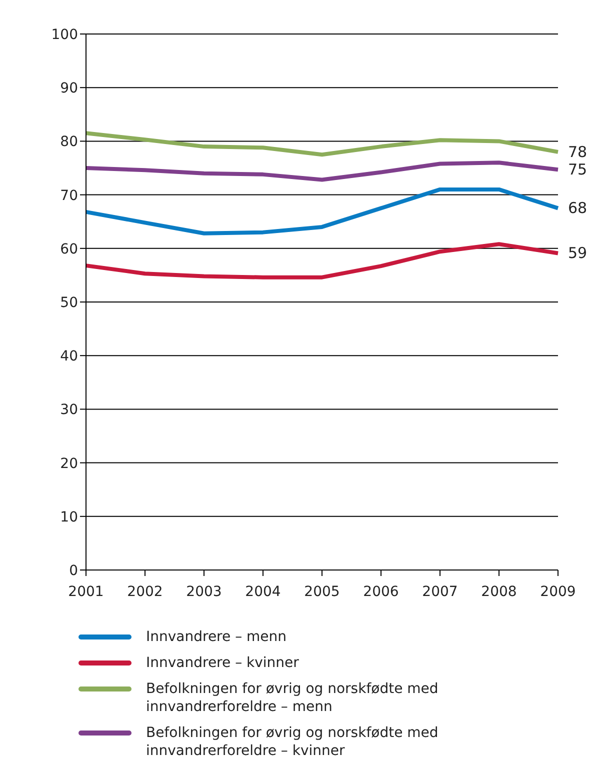  I want to click on data-label: 75, so click(578, 169).